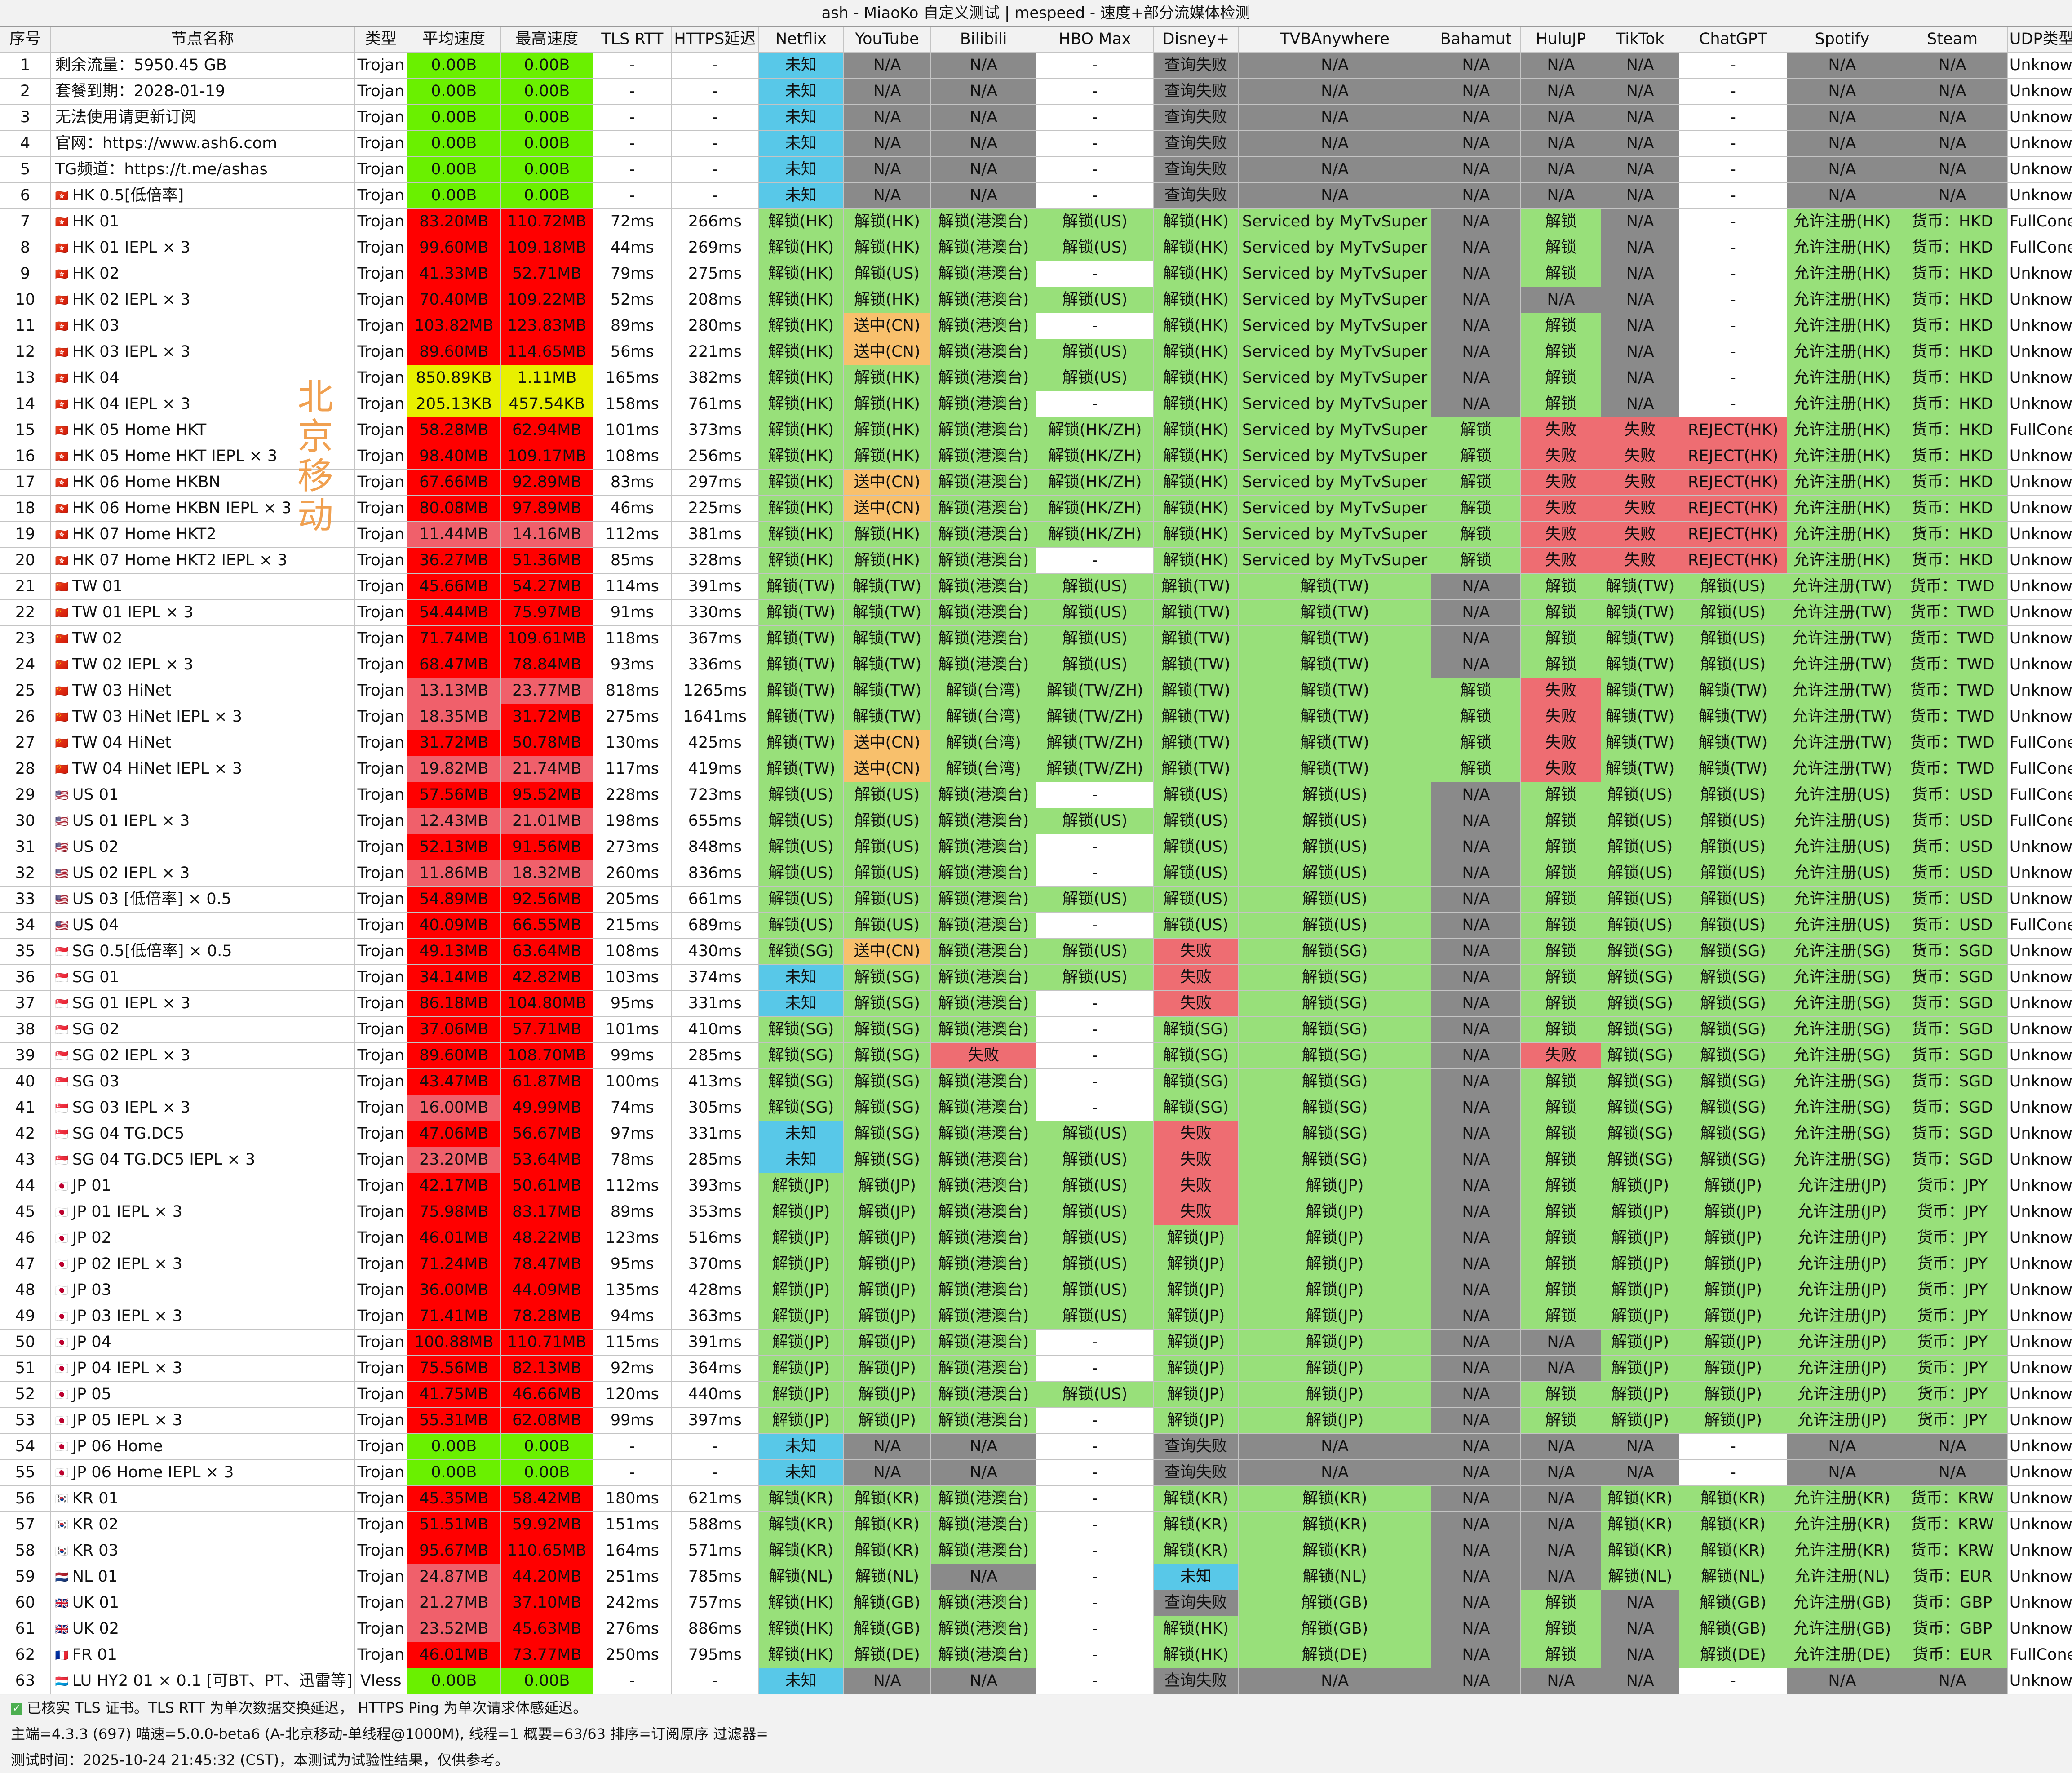  I want to click on disney-status: 失败, so click(1196, 1212).